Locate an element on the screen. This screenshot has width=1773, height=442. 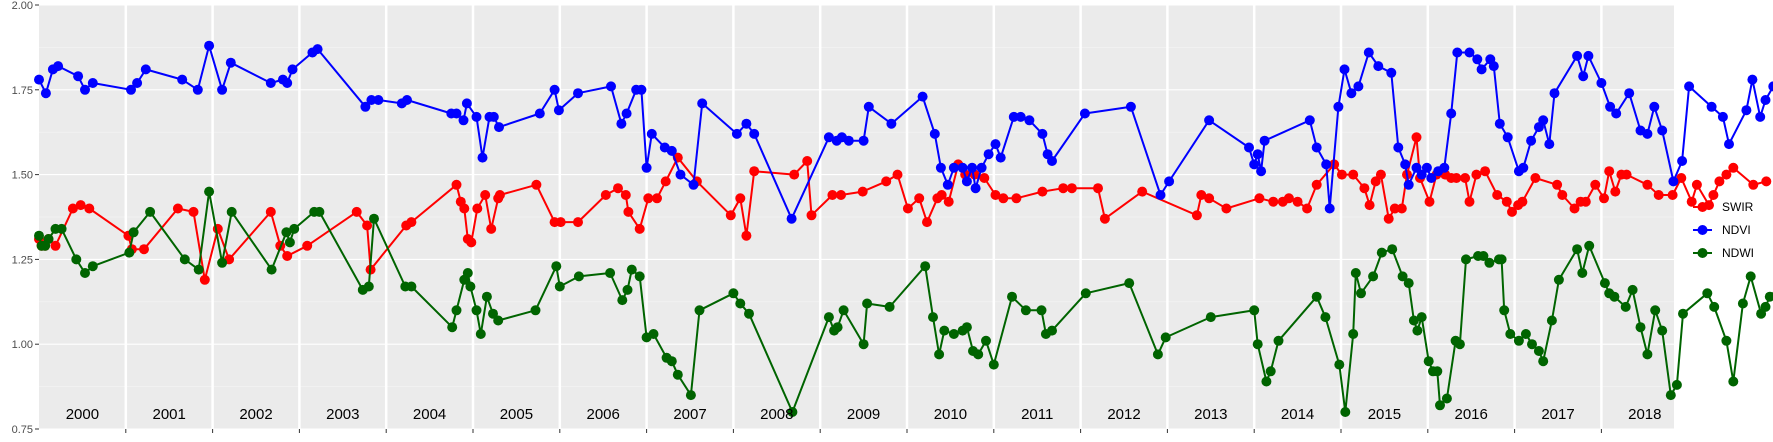
year-label: 2004 is located at coordinates (429, 414).